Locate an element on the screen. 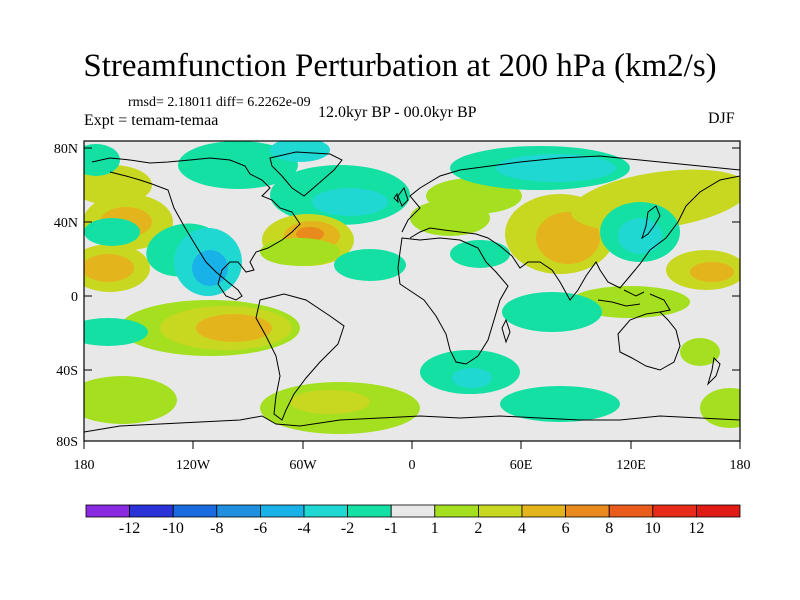  lon-label: 60E is located at coordinates (521, 465).